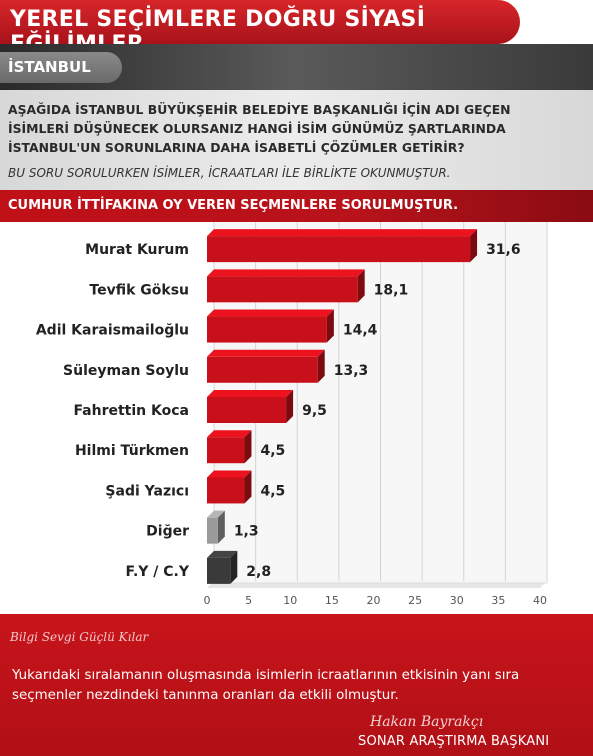  Describe the element at coordinates (540, 600) in the screenshot. I see `x-tick-label: 40` at that location.